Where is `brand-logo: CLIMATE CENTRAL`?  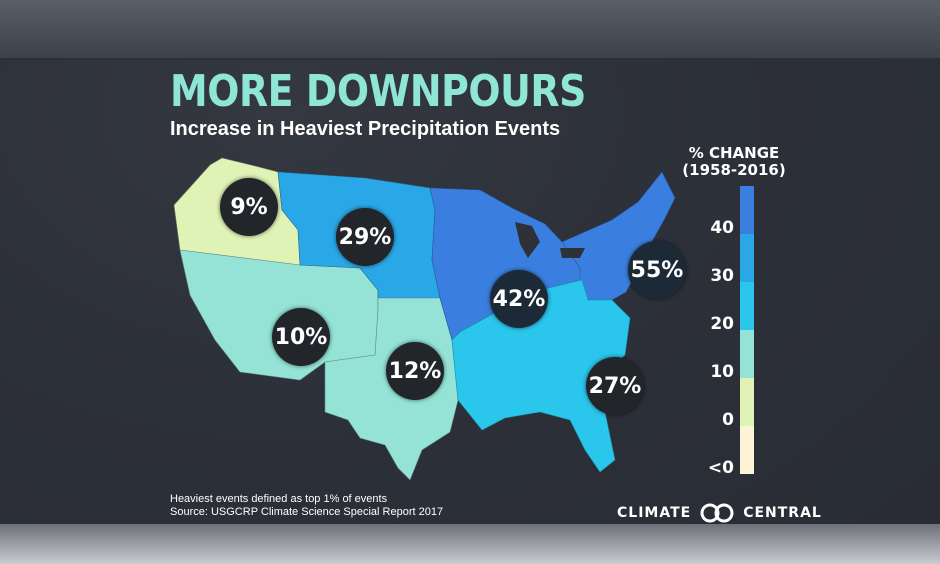 brand-logo: CLIMATE CENTRAL is located at coordinates (719, 513).